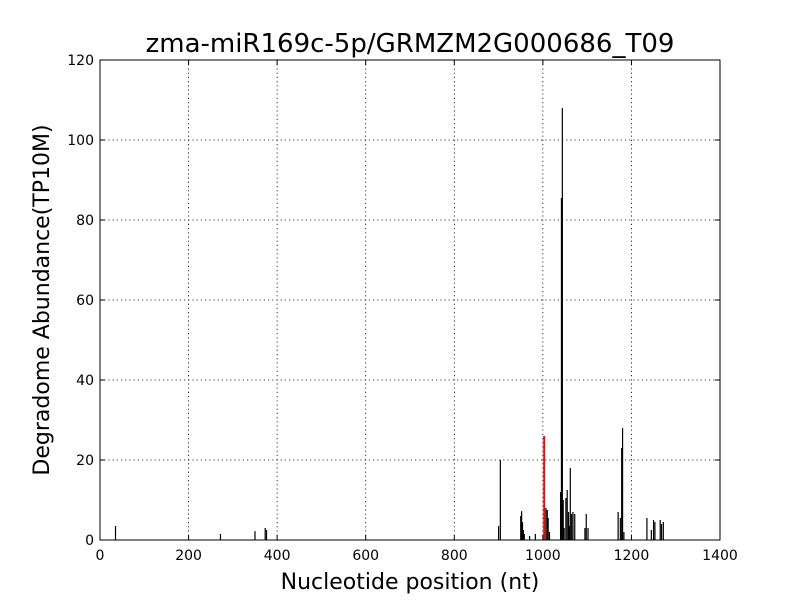  I want to click on x-tick-label: 400, so click(277, 556).